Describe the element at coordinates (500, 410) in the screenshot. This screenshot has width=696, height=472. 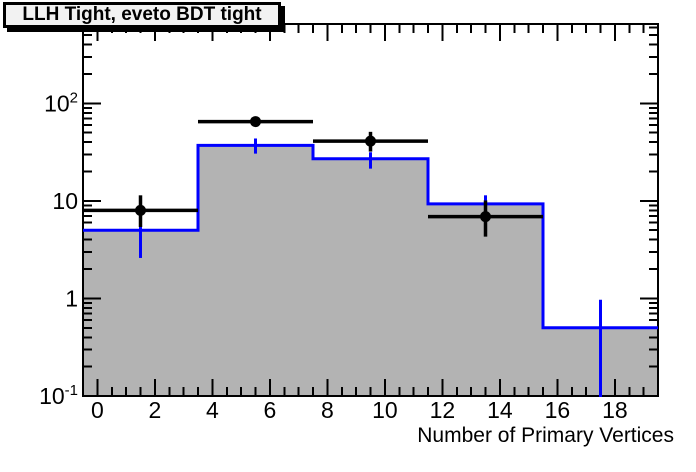
I see `x-tick-label: 14` at that location.